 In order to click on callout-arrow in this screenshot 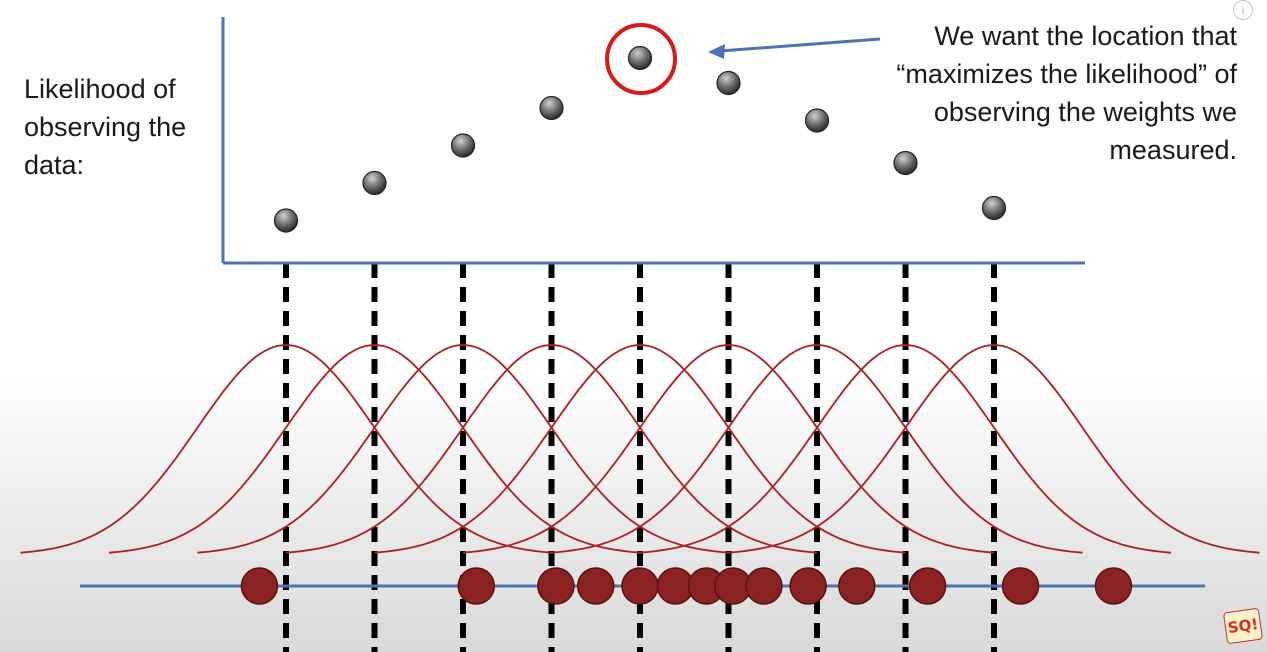, I will do `click(800, 45)`.